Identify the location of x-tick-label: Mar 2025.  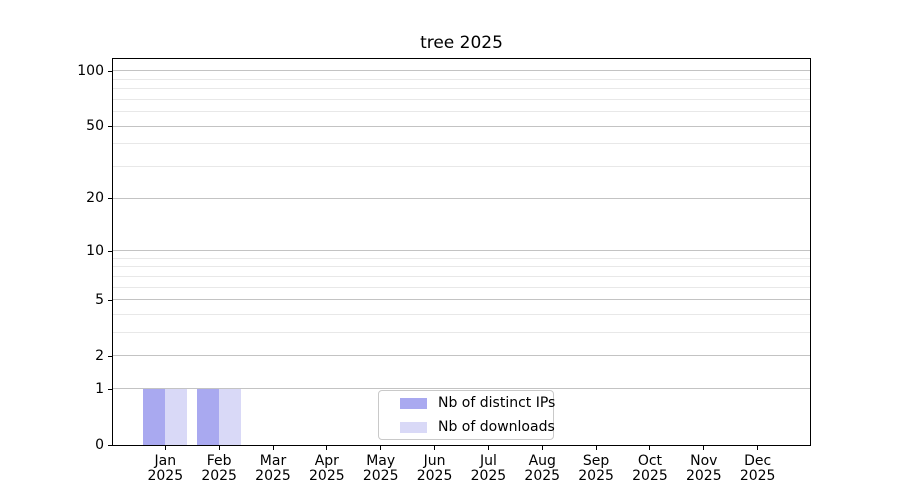
(273, 469).